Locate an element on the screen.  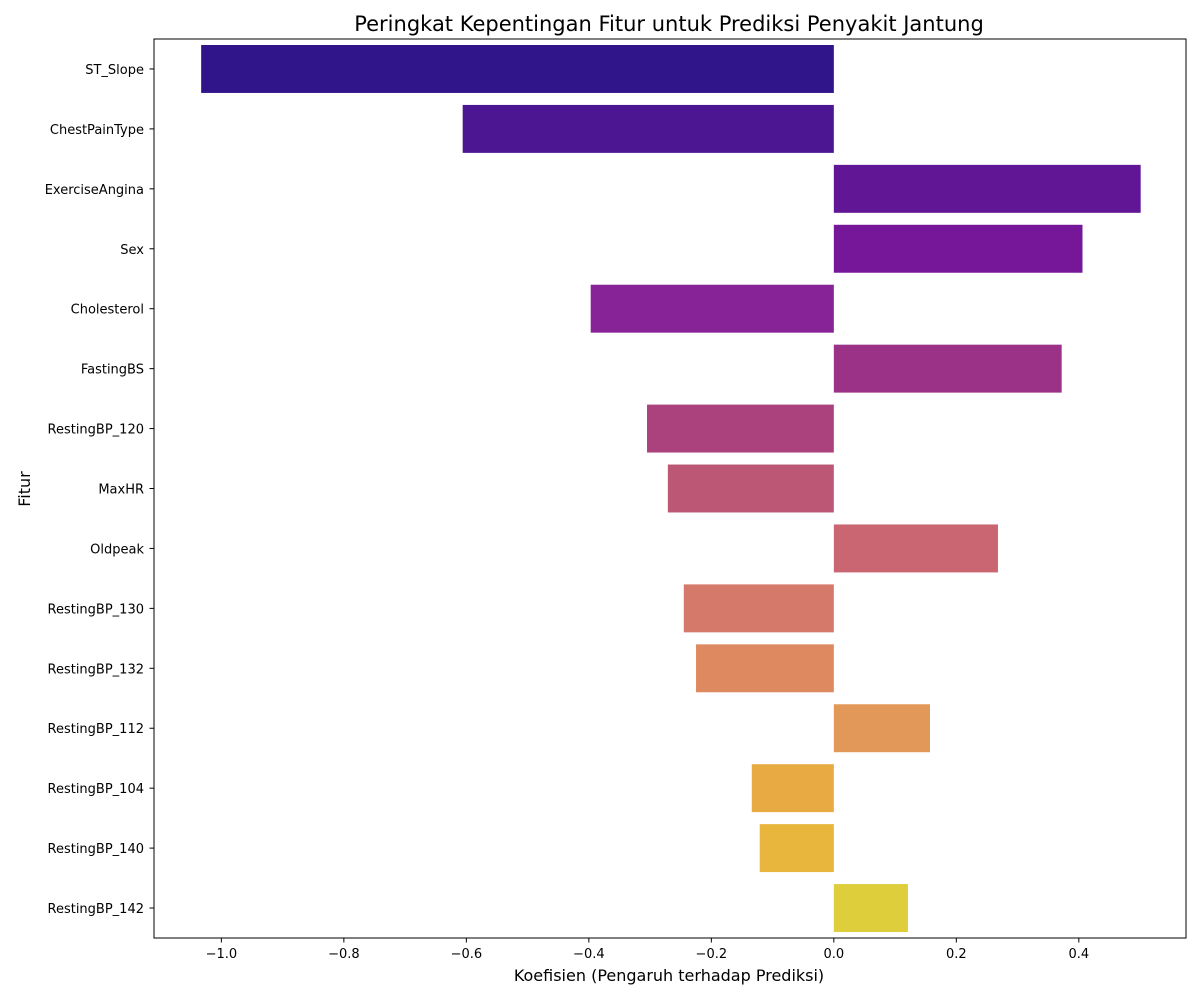
bar-Sex is located at coordinates (958, 248).